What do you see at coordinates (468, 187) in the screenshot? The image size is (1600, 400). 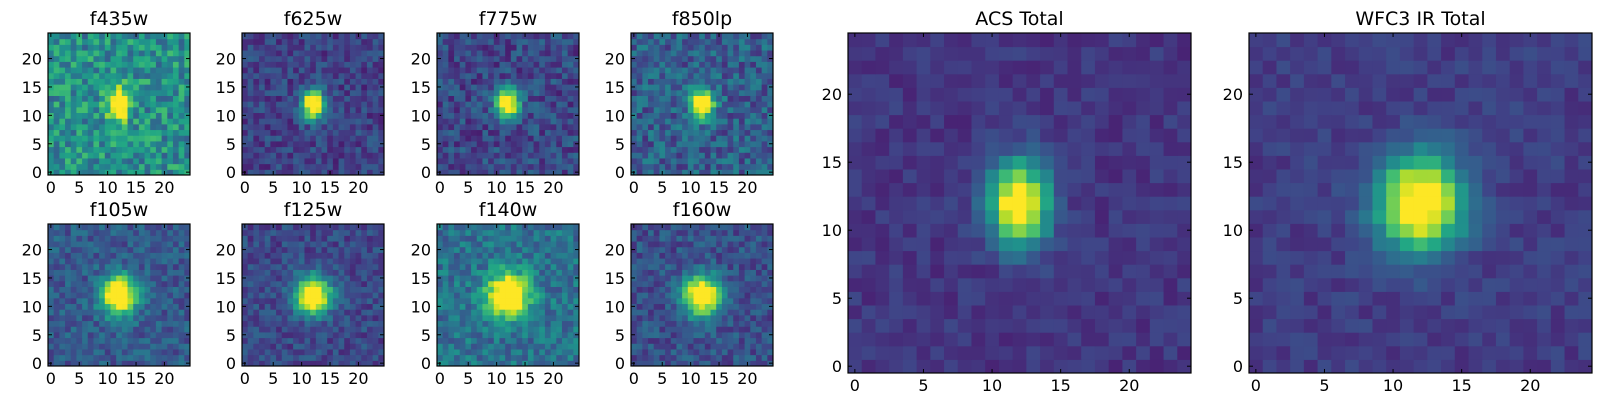 I see `x-tick-label: 5` at bounding box center [468, 187].